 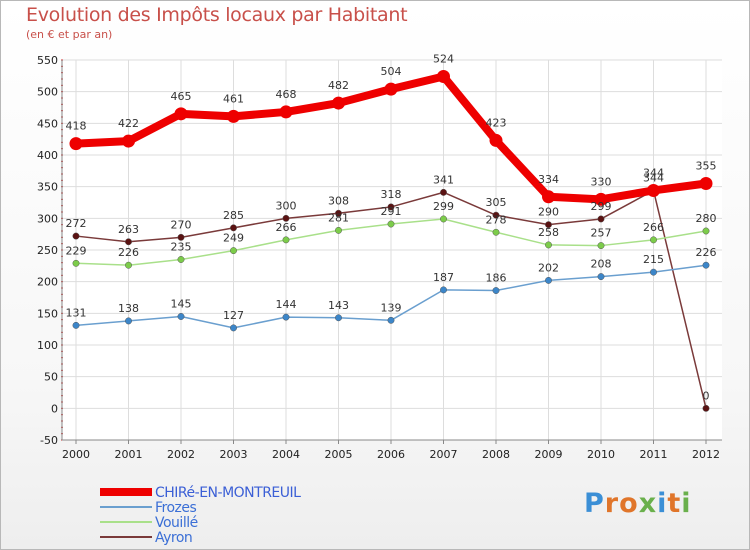 What do you see at coordinates (594, 503) in the screenshot?
I see `logo-letter: P` at bounding box center [594, 503].